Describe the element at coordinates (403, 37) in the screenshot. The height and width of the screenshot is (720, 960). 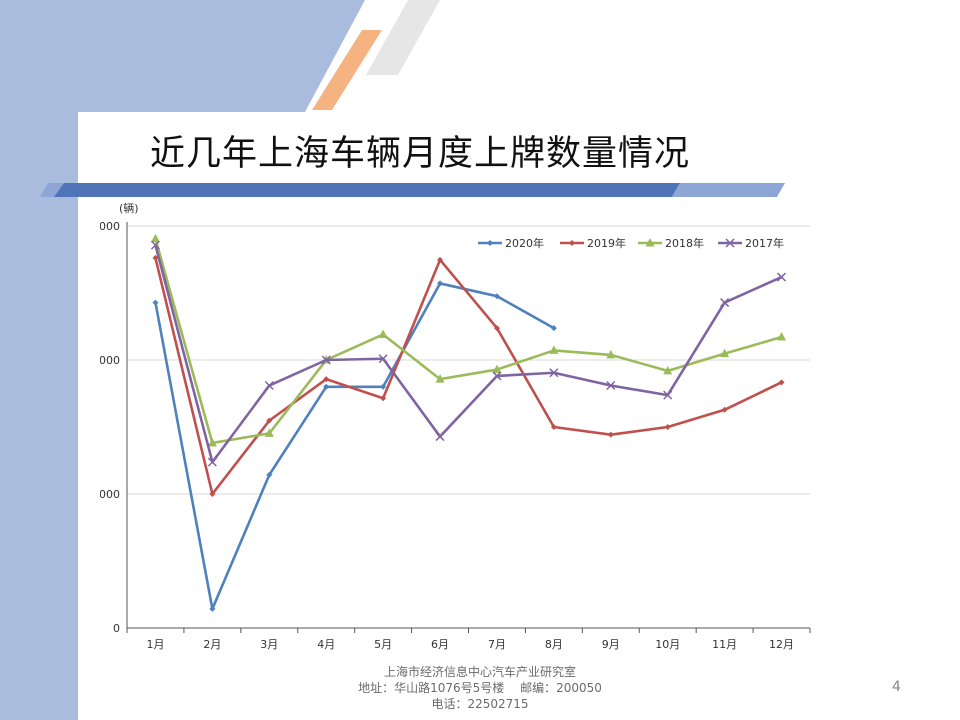
I see `gray-stripe` at that location.